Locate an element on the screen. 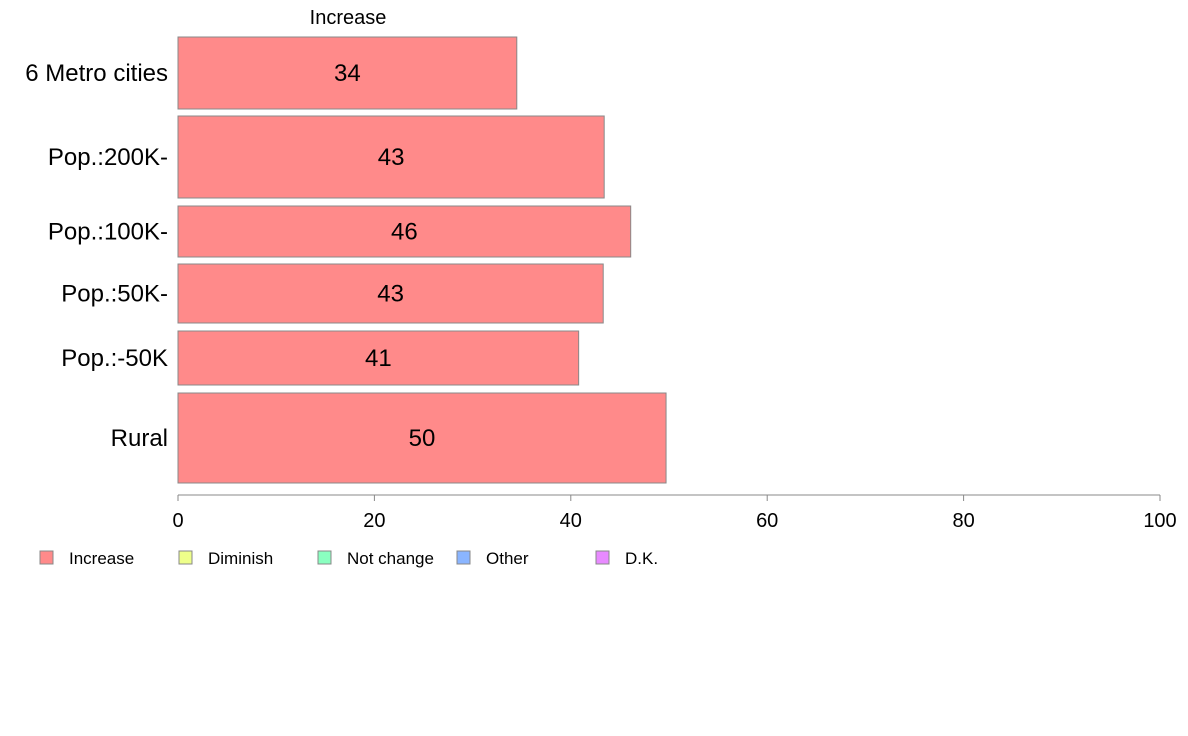 This screenshot has height=736, width=1188. category-label-0: 6 Metro cities is located at coordinates (96, 73).